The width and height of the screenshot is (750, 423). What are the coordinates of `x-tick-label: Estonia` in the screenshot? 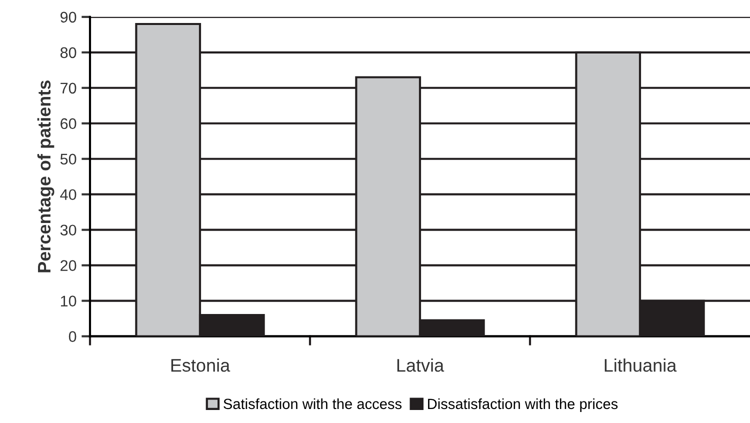 It's located at (200, 365).